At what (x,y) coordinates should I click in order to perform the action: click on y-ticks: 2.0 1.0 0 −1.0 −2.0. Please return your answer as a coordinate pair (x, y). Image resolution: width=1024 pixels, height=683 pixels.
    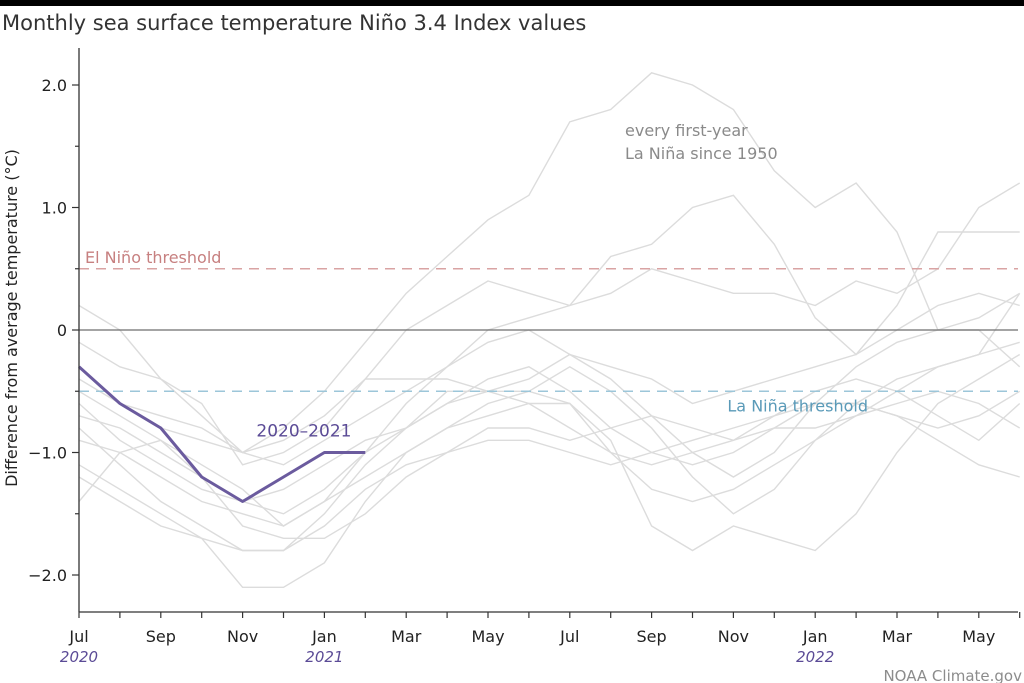
    Looking at the image, I should click on (53, 330).